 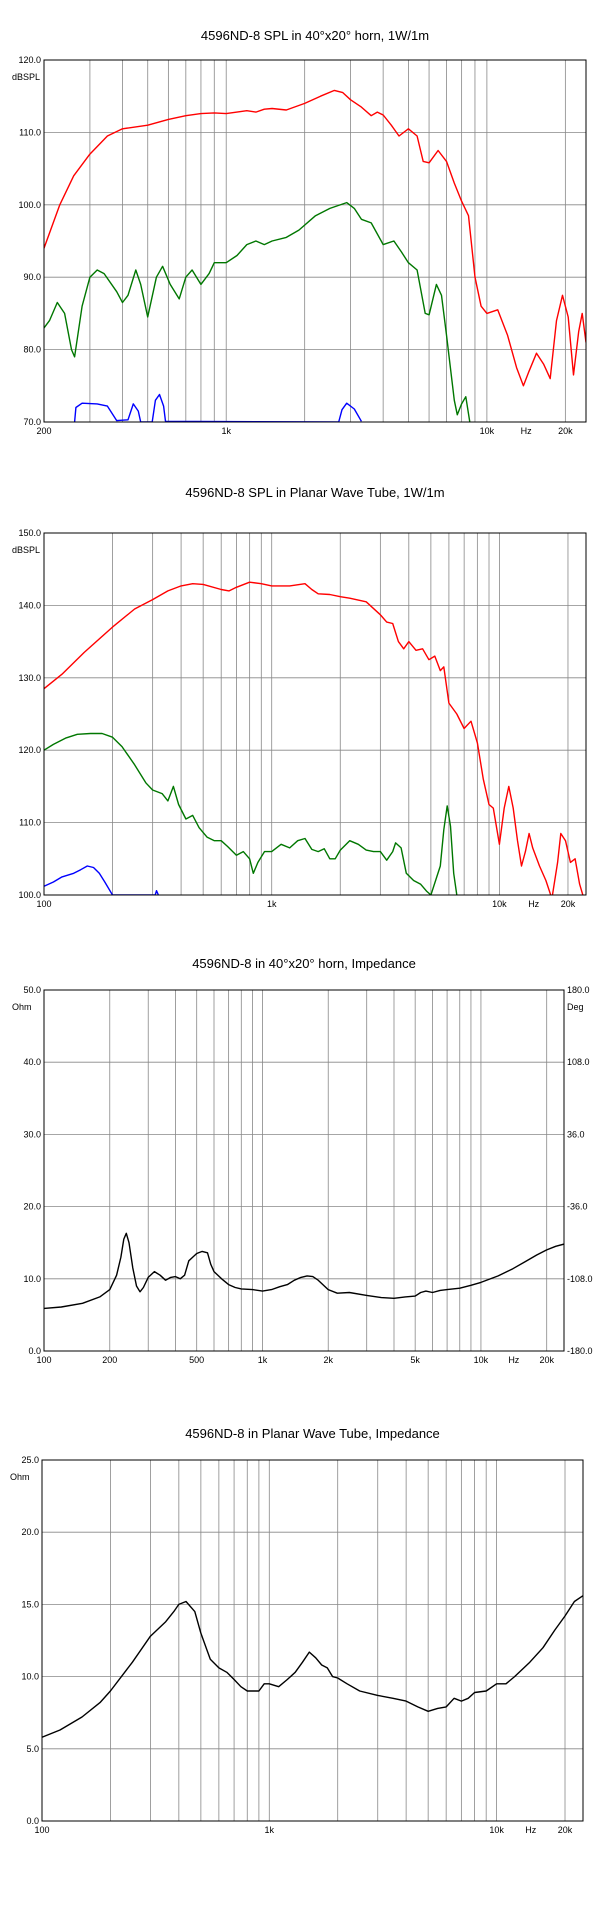 What do you see at coordinates (580, 1279) in the screenshot?
I see `y2-tick-label: -108.0` at bounding box center [580, 1279].